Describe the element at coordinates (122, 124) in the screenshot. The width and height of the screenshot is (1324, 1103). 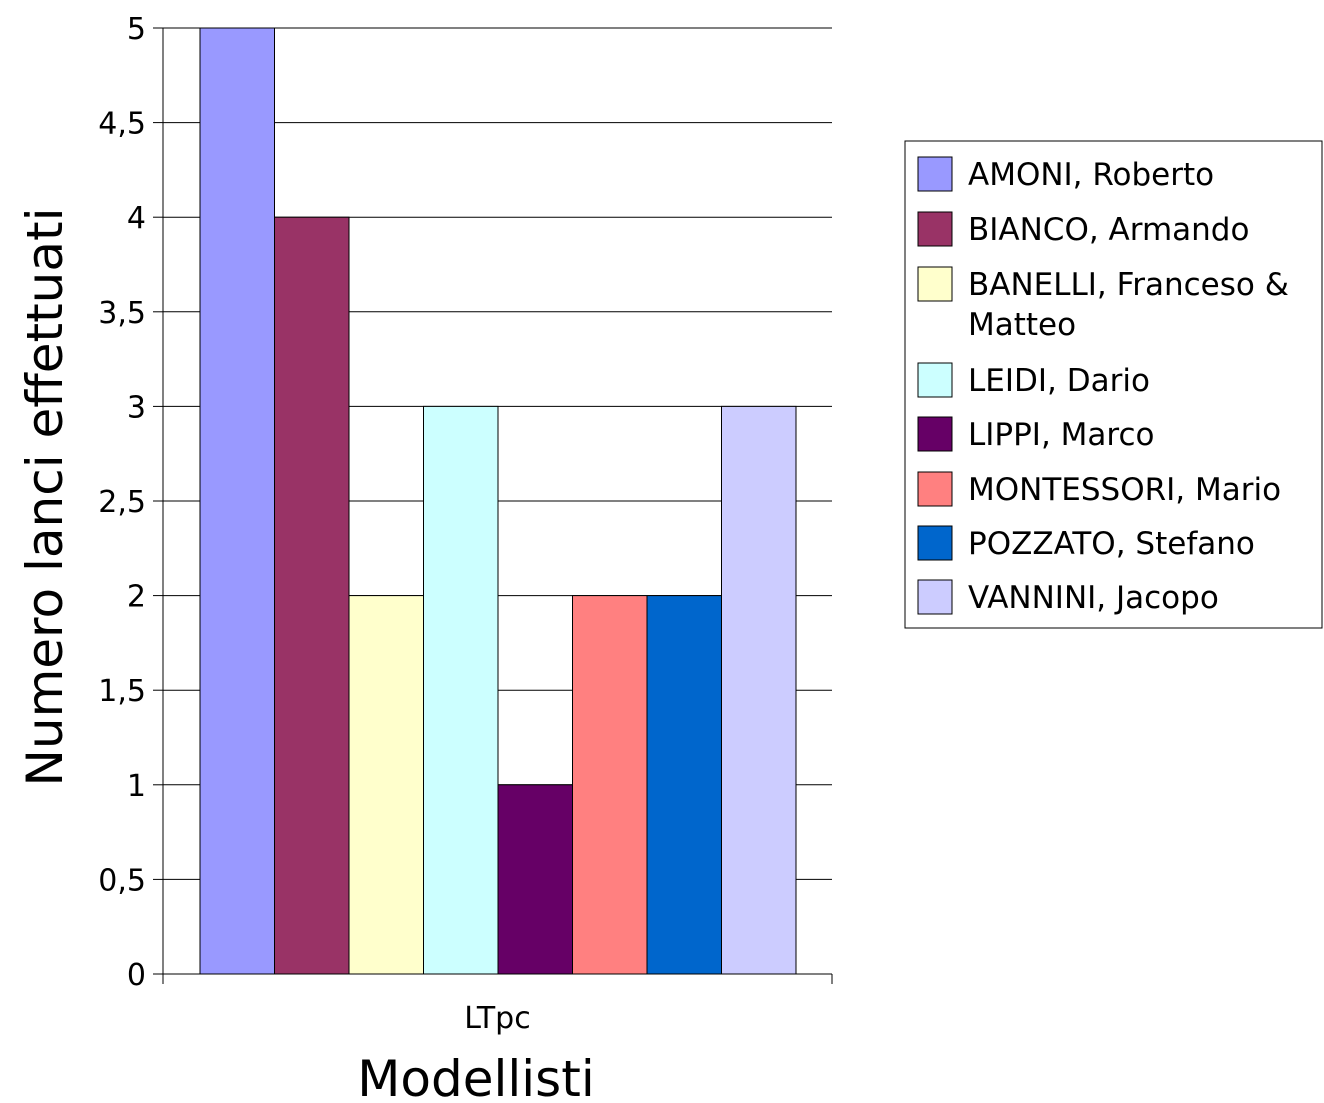
I see `y-tick-label: 4,5` at that location.